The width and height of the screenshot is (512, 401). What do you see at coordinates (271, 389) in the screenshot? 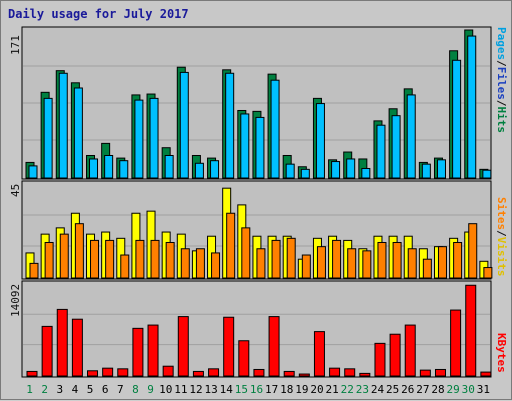
I see `x-tick-label-day-17: 17` at bounding box center [271, 389].